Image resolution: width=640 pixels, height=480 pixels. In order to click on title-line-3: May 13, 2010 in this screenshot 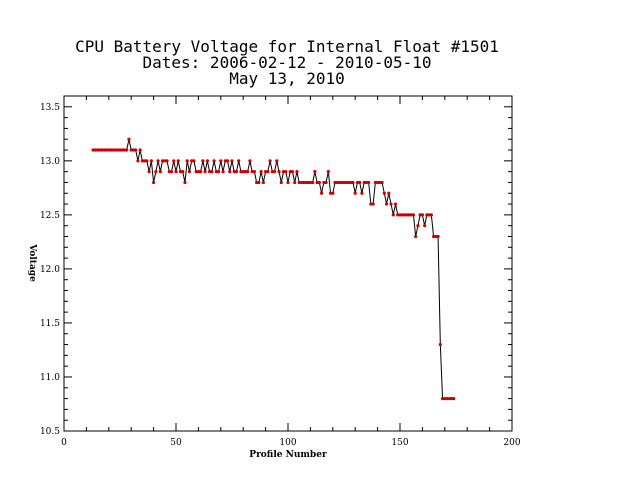, I will do `click(287, 78)`.